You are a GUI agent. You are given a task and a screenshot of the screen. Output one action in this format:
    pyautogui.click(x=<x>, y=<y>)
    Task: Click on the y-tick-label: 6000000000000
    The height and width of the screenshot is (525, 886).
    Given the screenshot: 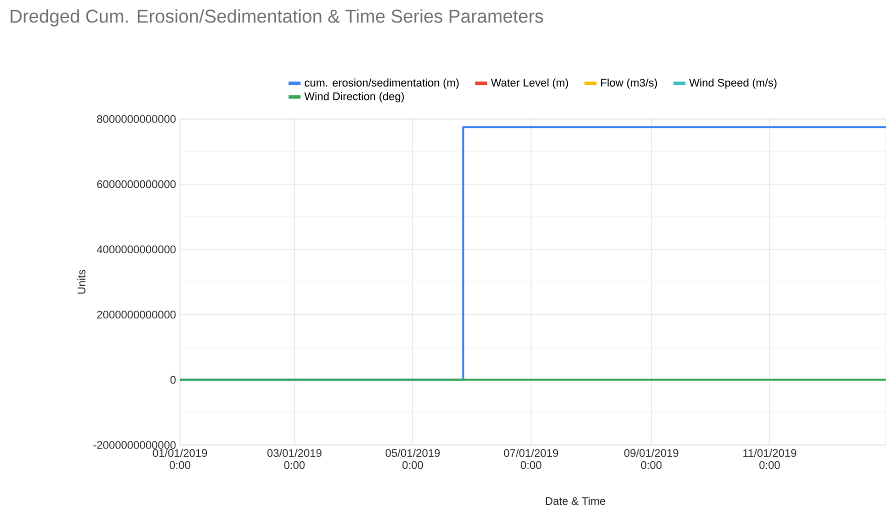 What is the action you would take?
    pyautogui.click(x=136, y=184)
    